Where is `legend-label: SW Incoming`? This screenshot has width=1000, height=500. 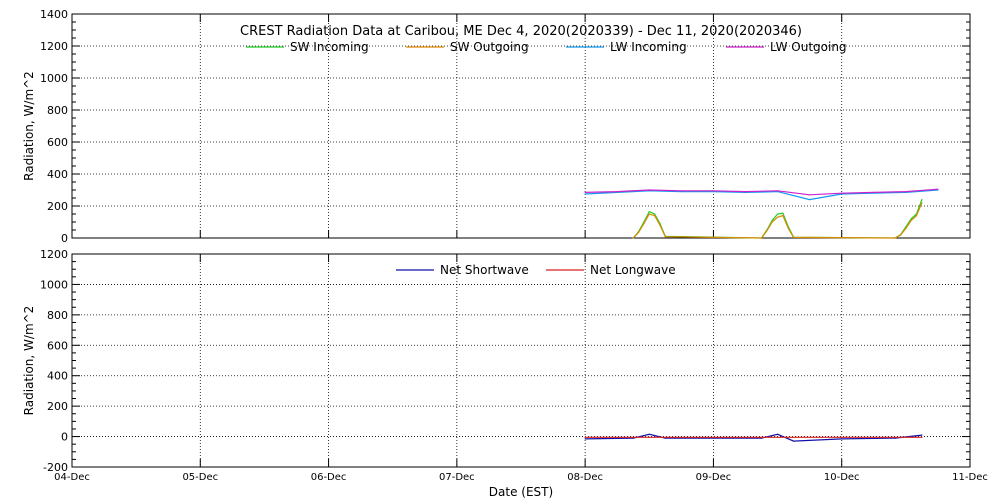 legend-label: SW Incoming is located at coordinates (329, 47).